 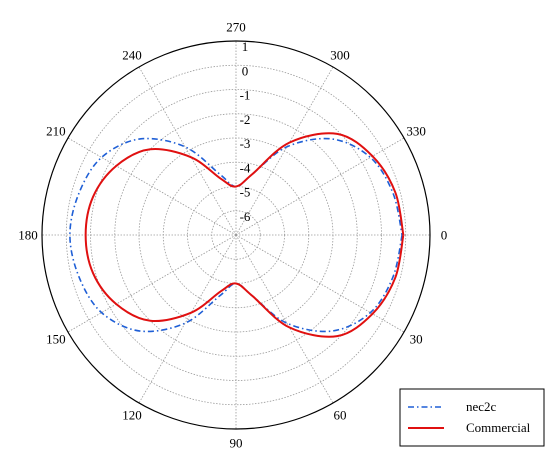 I want to click on angle-tick-label: 120, so click(x=132, y=415).